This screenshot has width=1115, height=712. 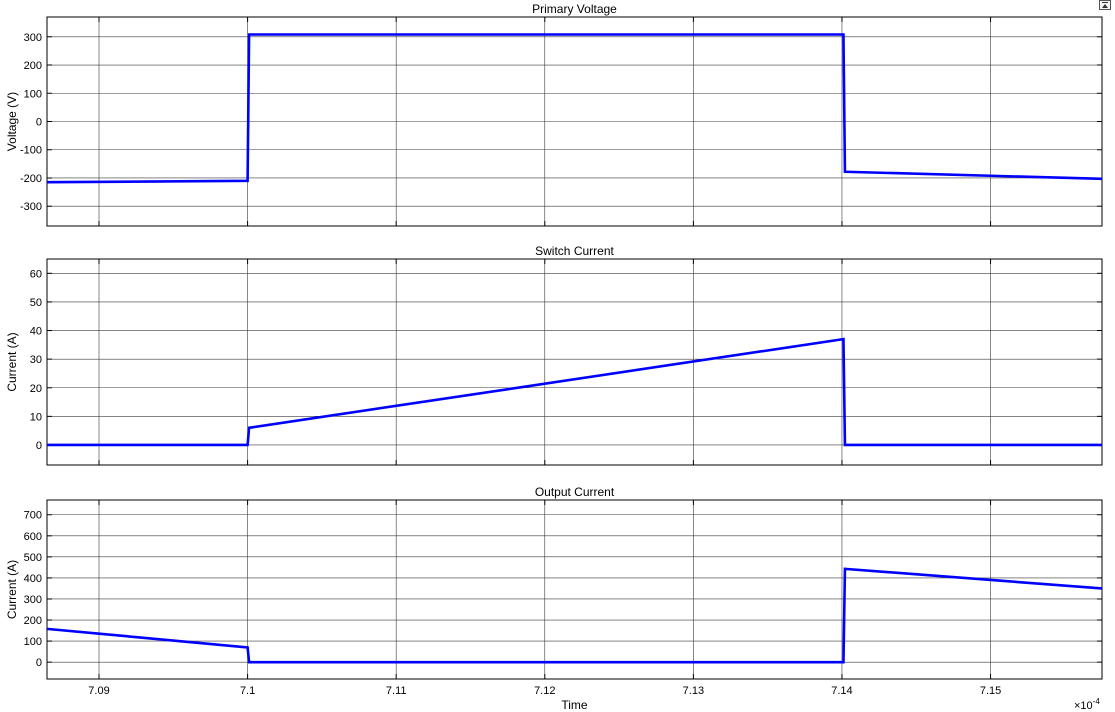 What do you see at coordinates (31, 207) in the screenshot?
I see `y-tick-label: -300` at bounding box center [31, 207].